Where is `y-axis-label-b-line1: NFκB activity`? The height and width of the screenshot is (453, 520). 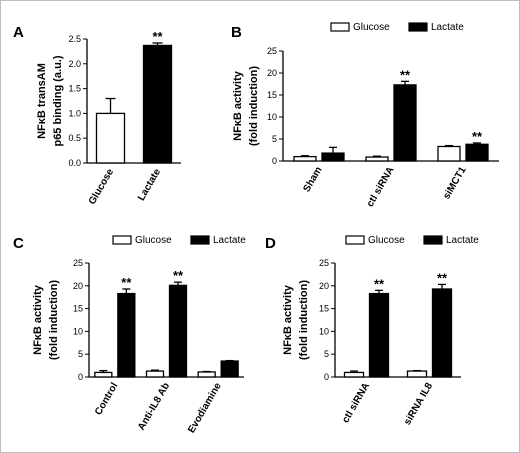
y-axis-label-b-line1: NFκB activity is located at coordinates (238, 105).